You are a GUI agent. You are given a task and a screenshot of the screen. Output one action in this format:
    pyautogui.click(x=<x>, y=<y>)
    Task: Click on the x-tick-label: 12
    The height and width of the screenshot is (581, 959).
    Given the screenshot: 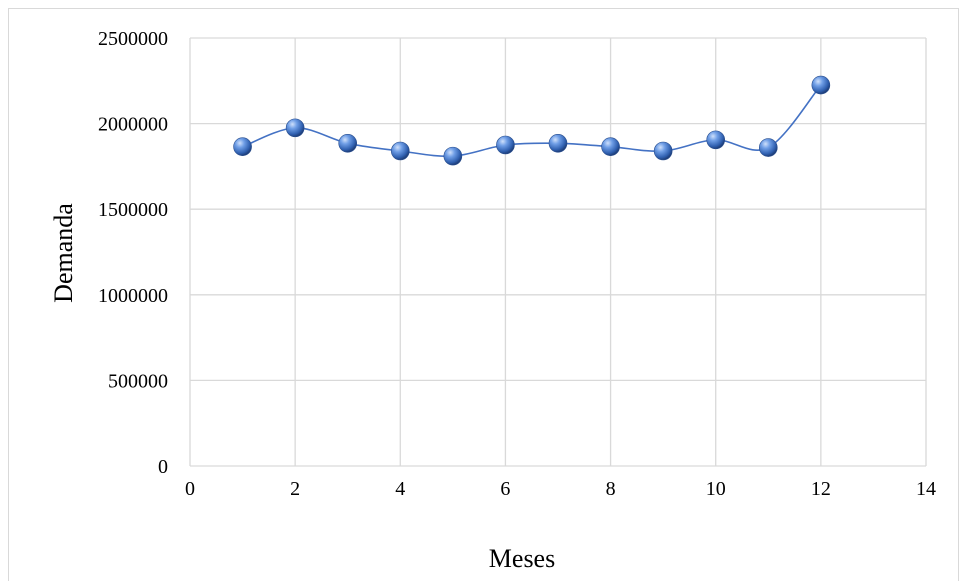 What is the action you would take?
    pyautogui.click(x=821, y=489)
    